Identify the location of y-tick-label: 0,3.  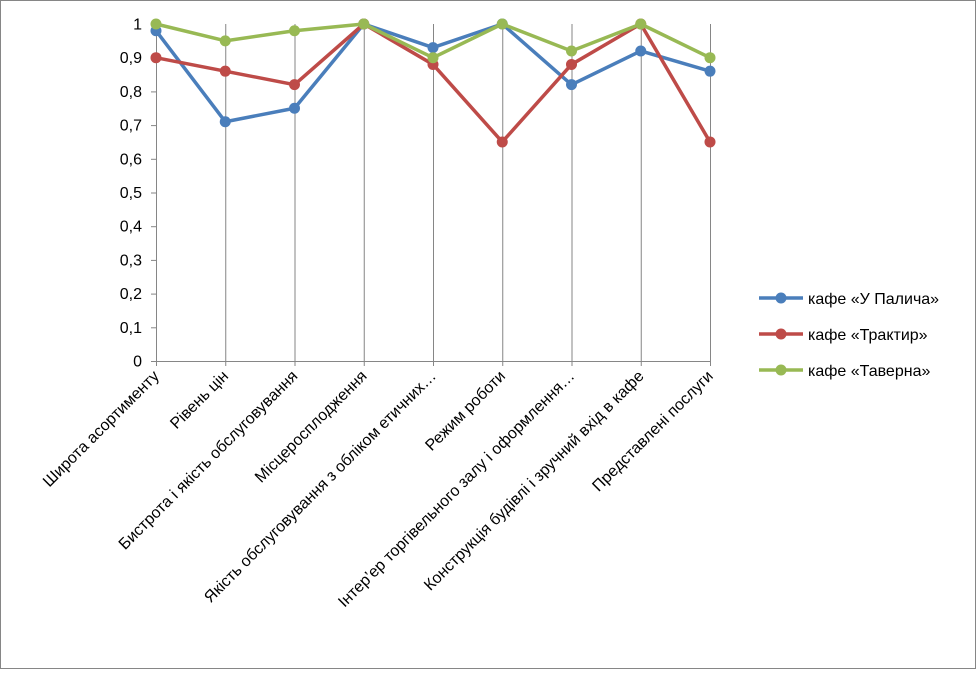
(131, 260).